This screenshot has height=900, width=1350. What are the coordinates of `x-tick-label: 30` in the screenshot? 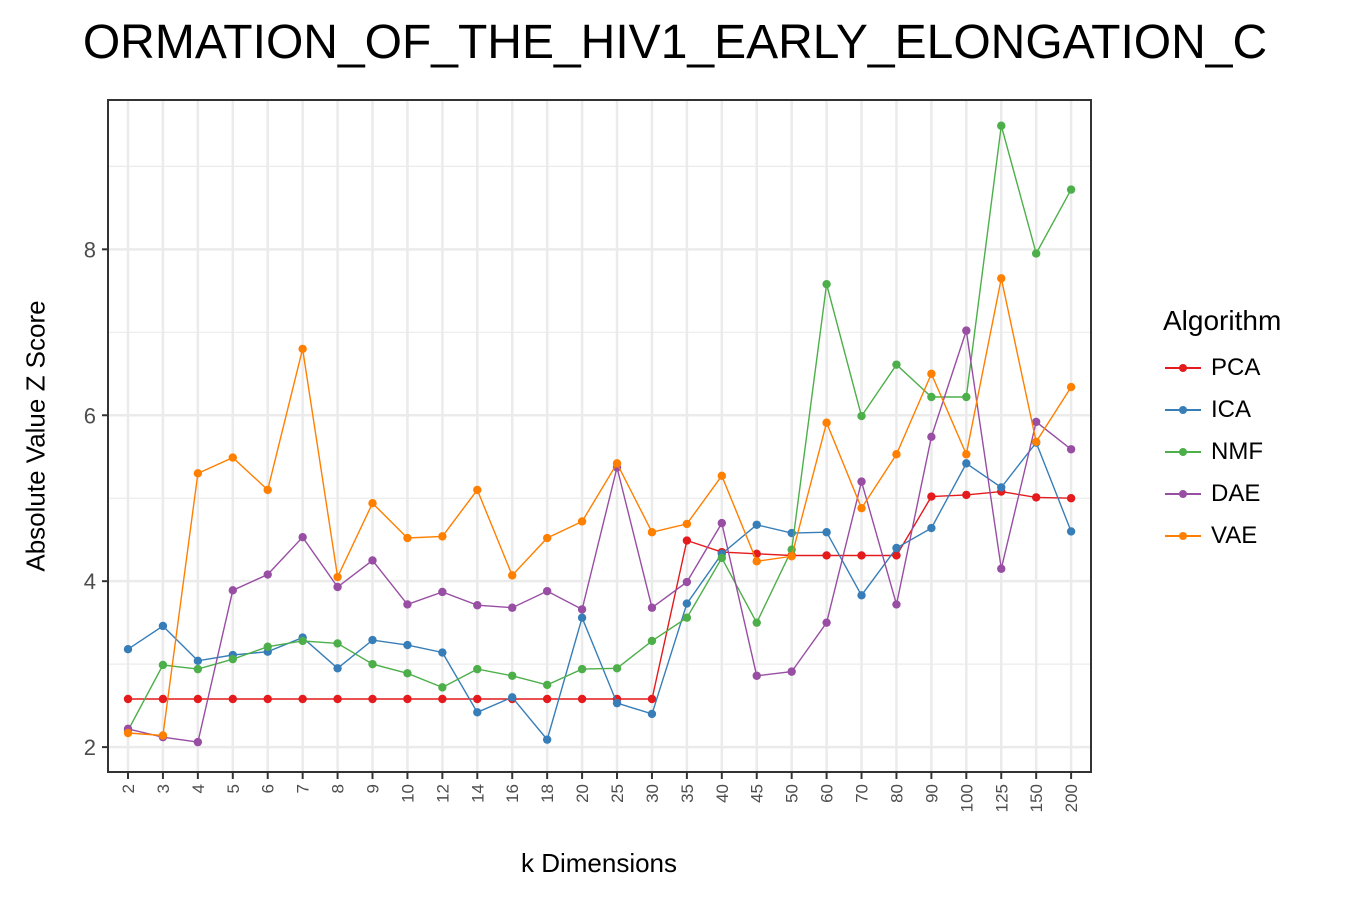 It's located at (652, 793).